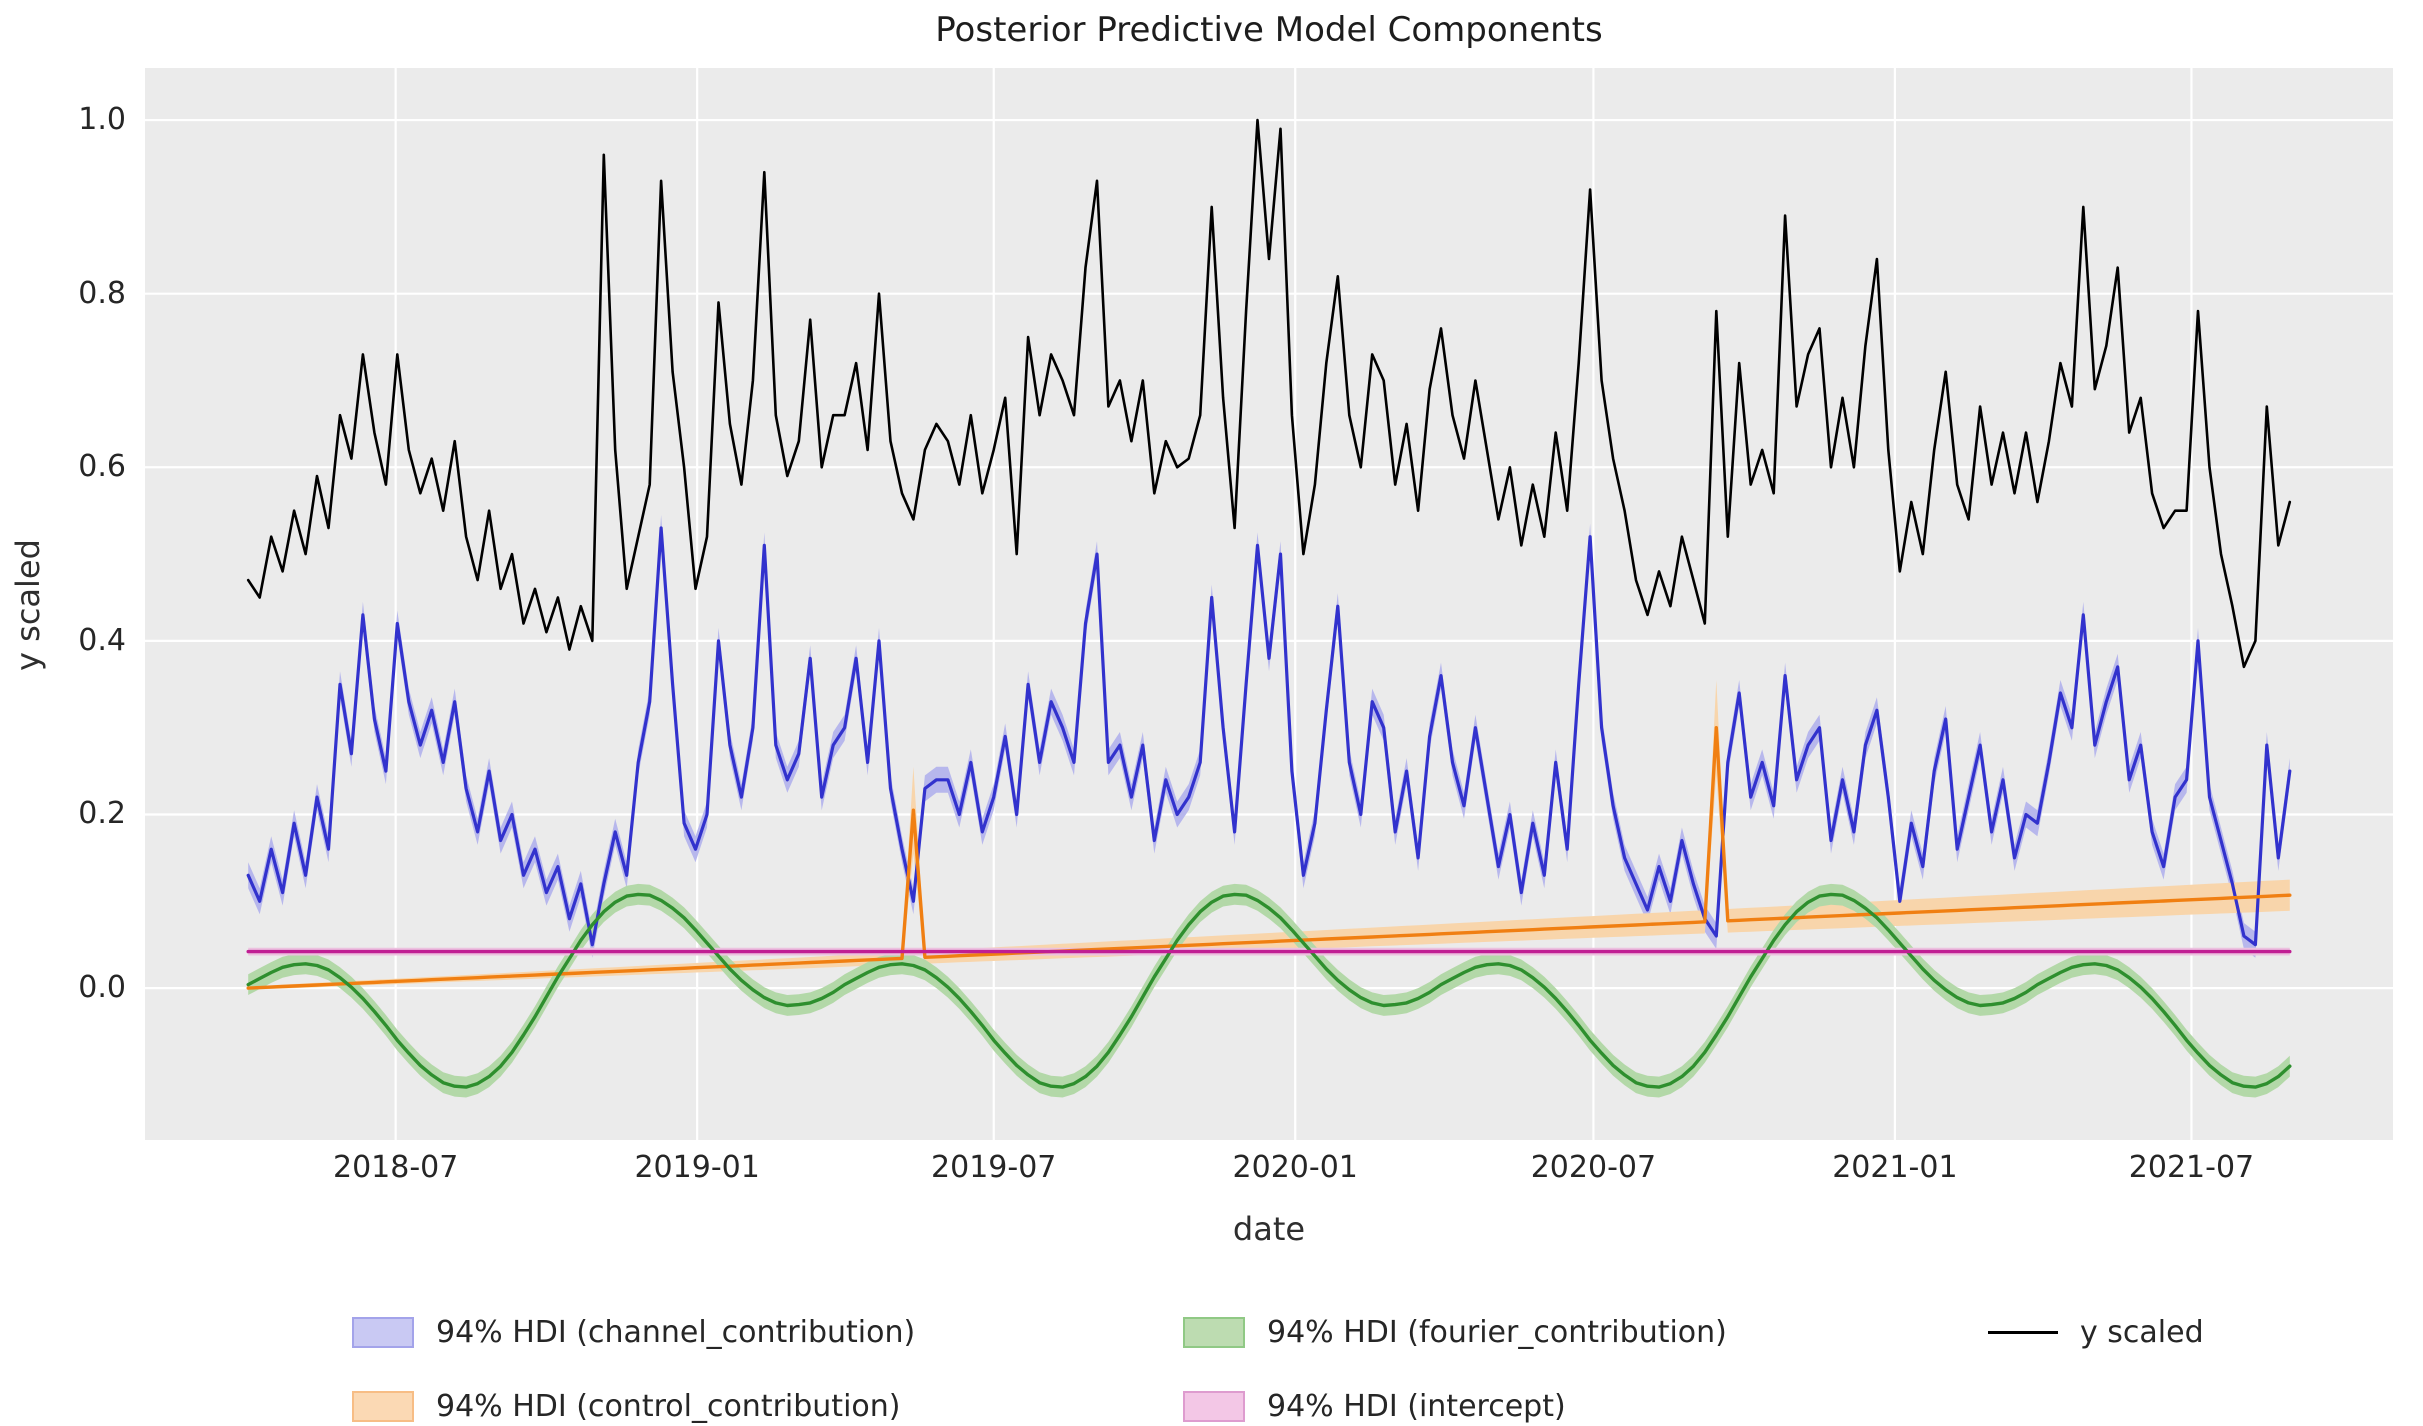  What do you see at coordinates (2023, 1332) in the screenshot?
I see `y-scaled-line-swatch` at bounding box center [2023, 1332].